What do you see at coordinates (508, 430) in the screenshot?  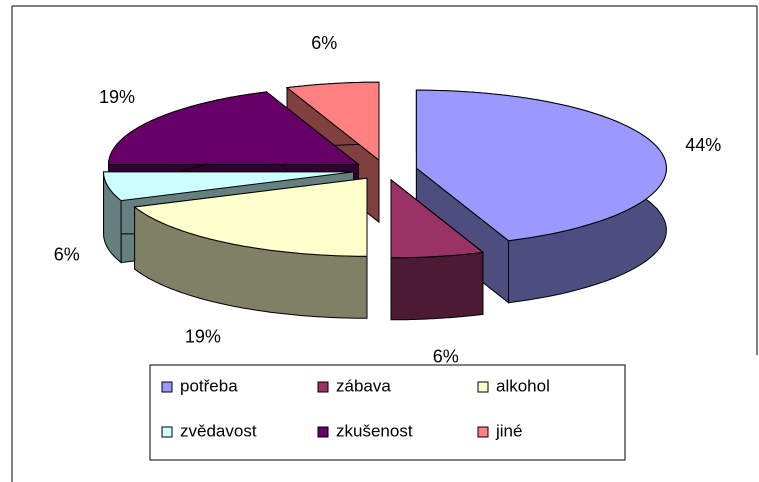 I see `legend-label: jiné` at bounding box center [508, 430].